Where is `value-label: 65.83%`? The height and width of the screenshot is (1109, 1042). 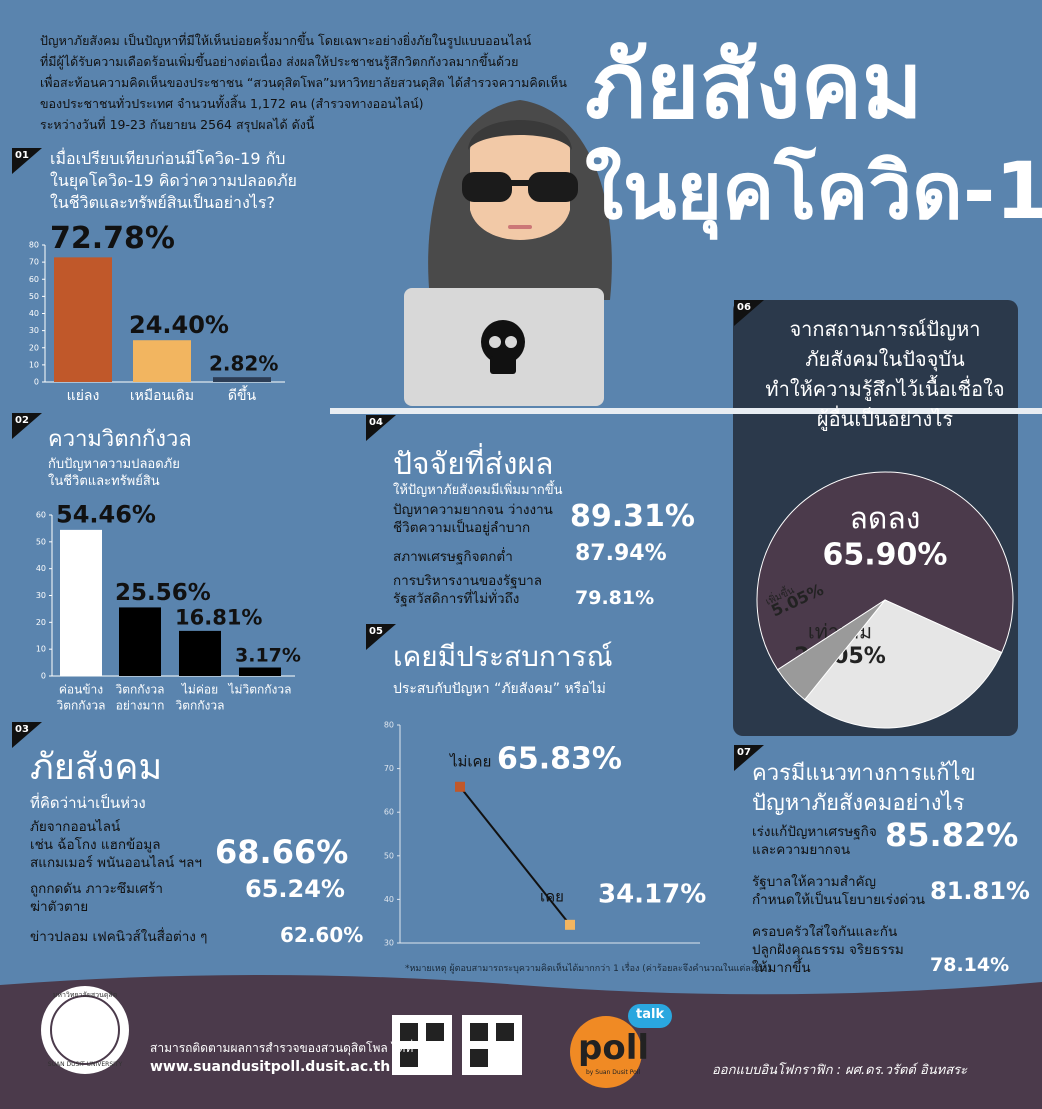
value-label: 65.83% is located at coordinates (559, 759).